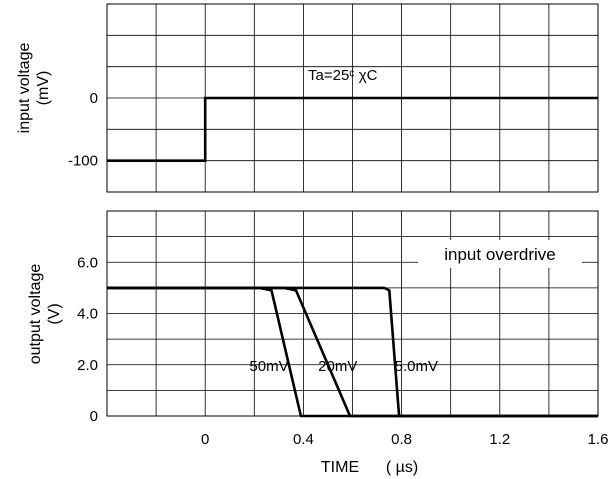 The image size is (611, 479). What do you see at coordinates (24, 88) in the screenshot?
I see `top-ylabel-line1: input voltage` at bounding box center [24, 88].